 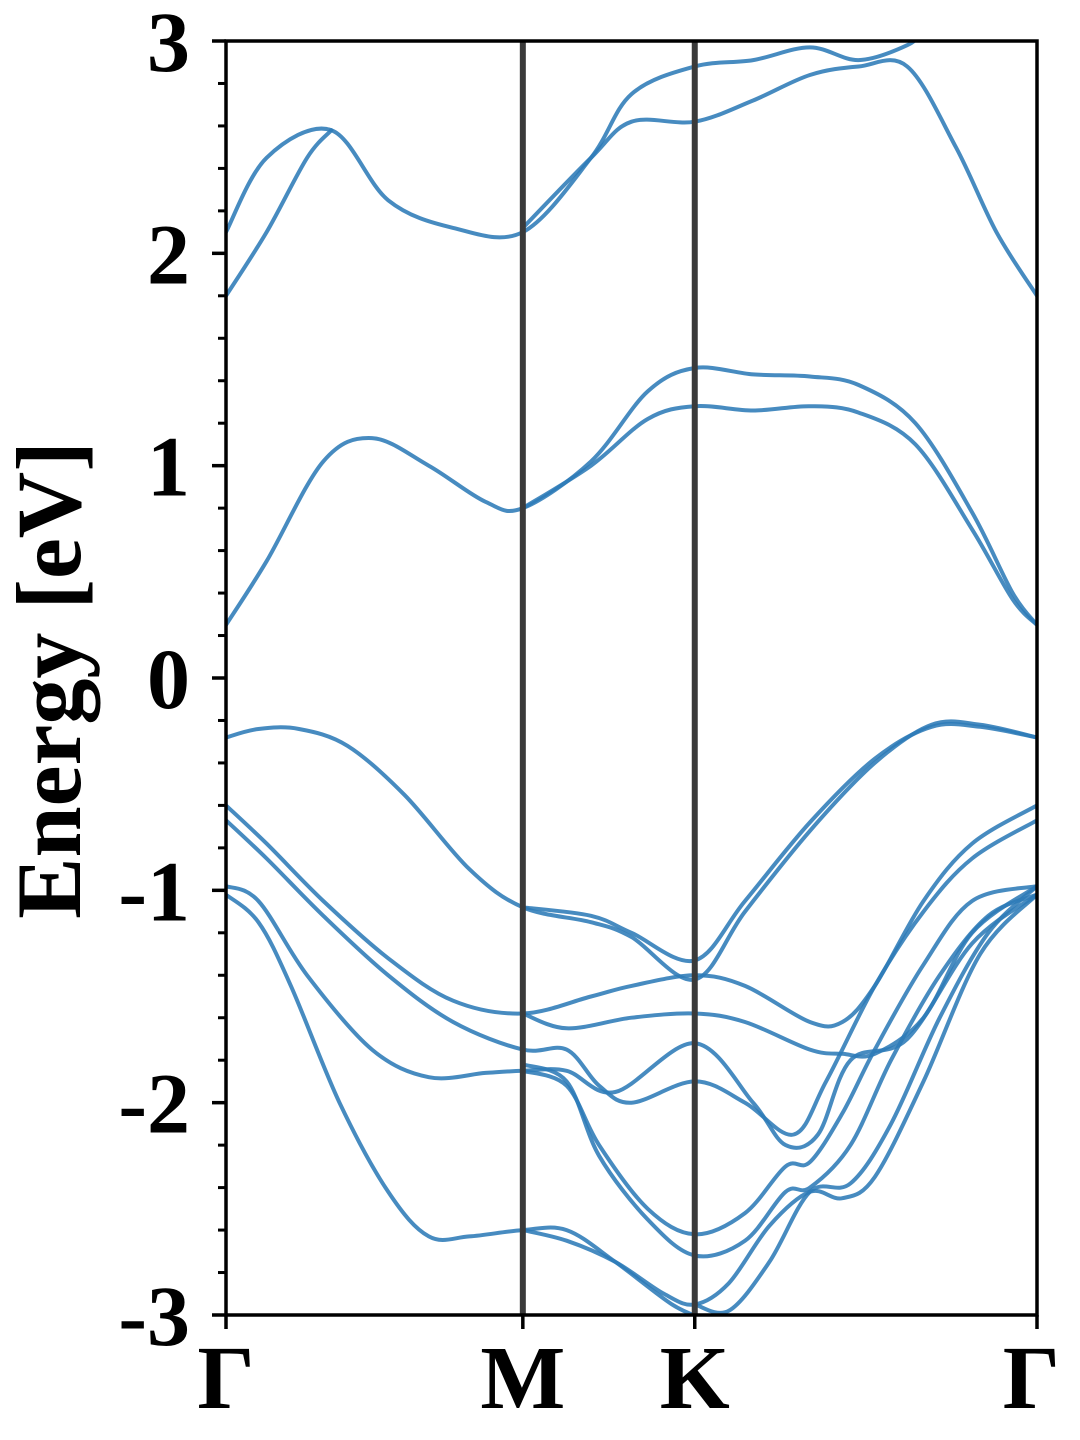 I want to click on y-tick-label: 3, so click(x=168, y=45).